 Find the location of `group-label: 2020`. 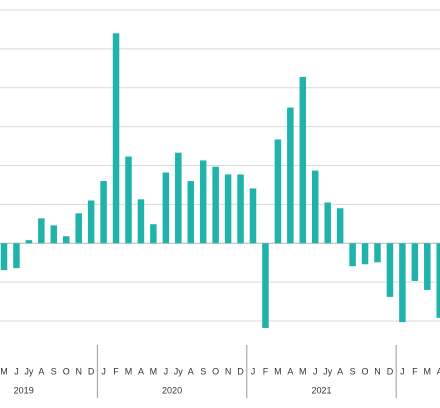

group-label: 2020 is located at coordinates (172, 390).